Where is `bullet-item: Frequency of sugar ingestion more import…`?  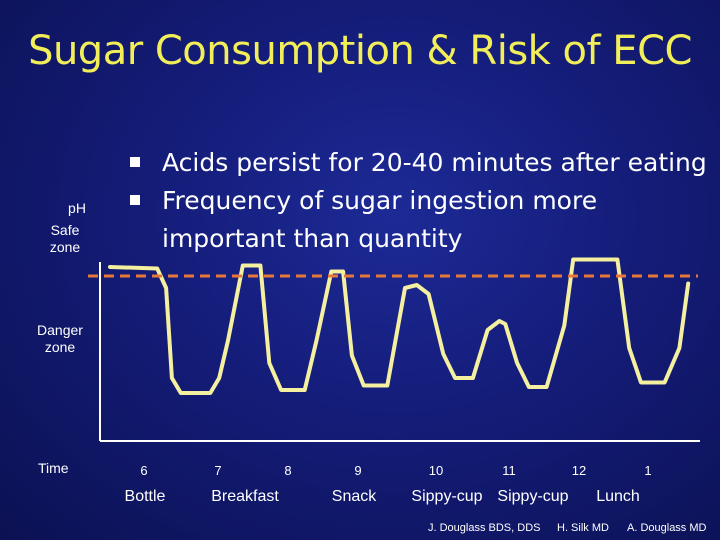
bullet-item: Frequency of sugar ingestion more import… is located at coordinates (420, 220).